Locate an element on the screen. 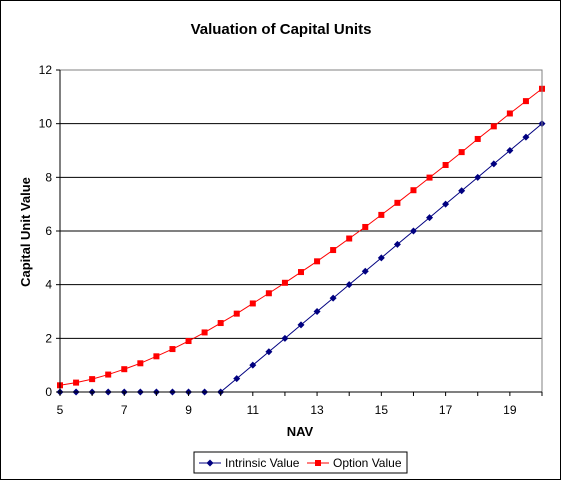 This screenshot has height=481, width=561. legend-label-intrinsic-value: Intrinsic Value is located at coordinates (262, 463).